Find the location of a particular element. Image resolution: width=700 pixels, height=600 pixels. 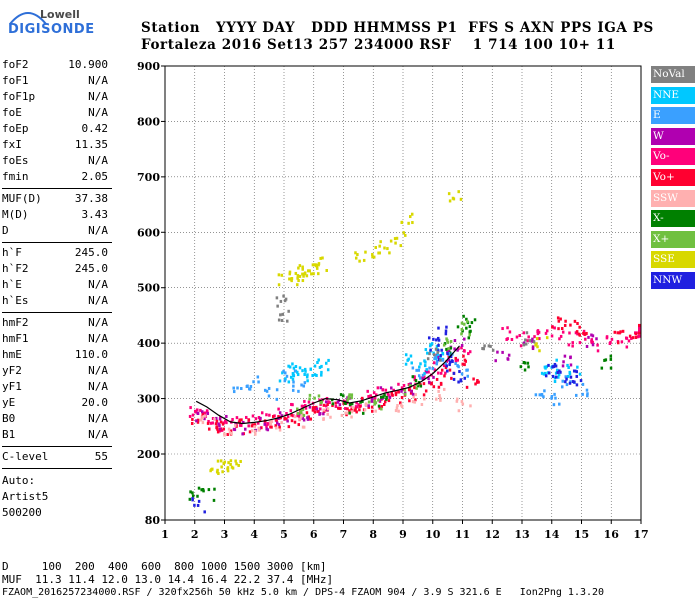

y-tick-label: 300 is located at coordinates (148, 399).